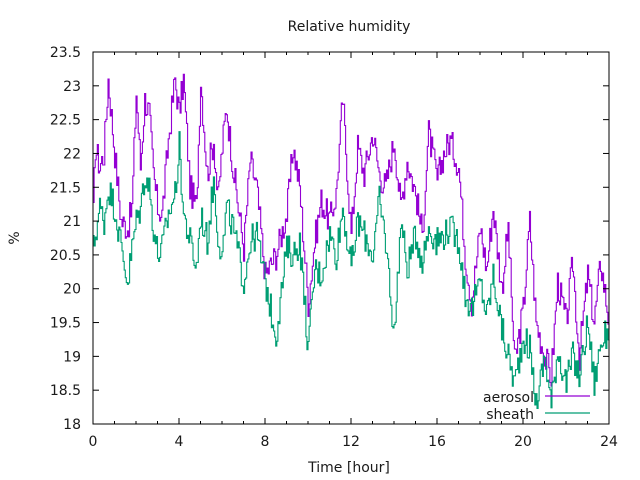  What do you see at coordinates (508, 398) in the screenshot?
I see `legend-label-aerosol: aerosol` at bounding box center [508, 398].